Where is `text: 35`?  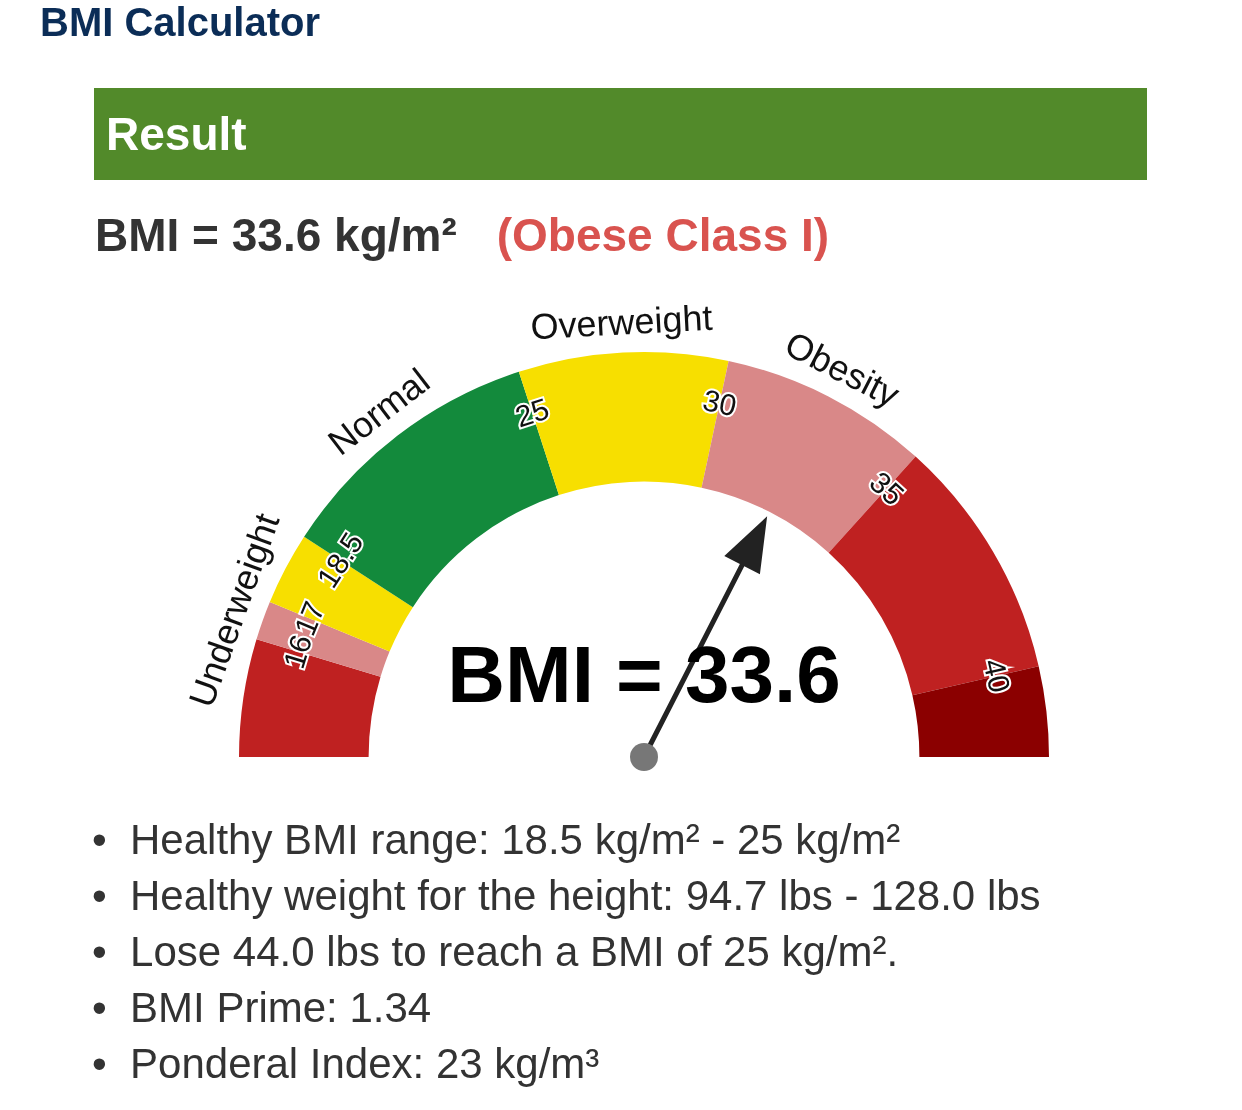 text: 35 is located at coordinates (887, 488).